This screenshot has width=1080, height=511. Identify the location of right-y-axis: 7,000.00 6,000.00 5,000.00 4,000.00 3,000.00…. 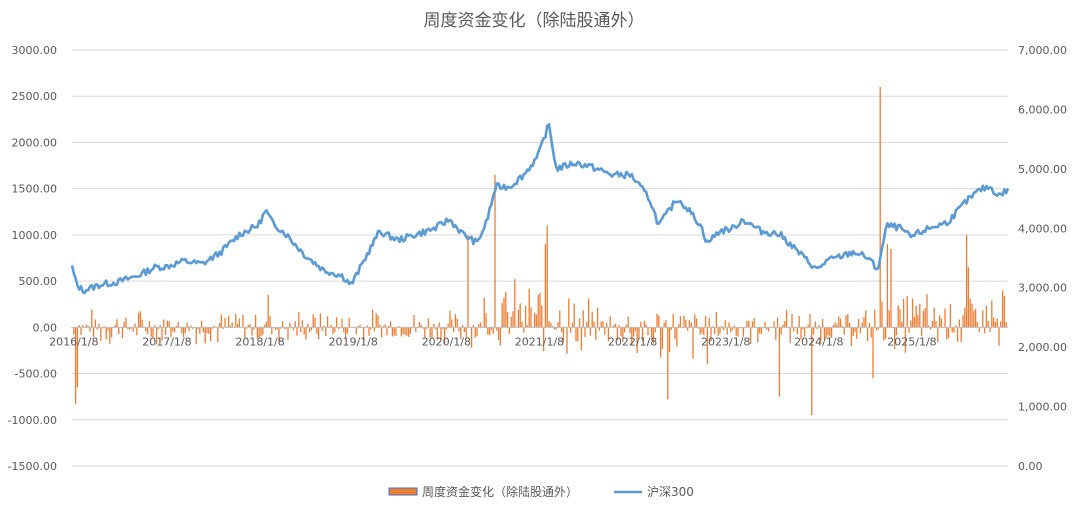
(1042, 258).